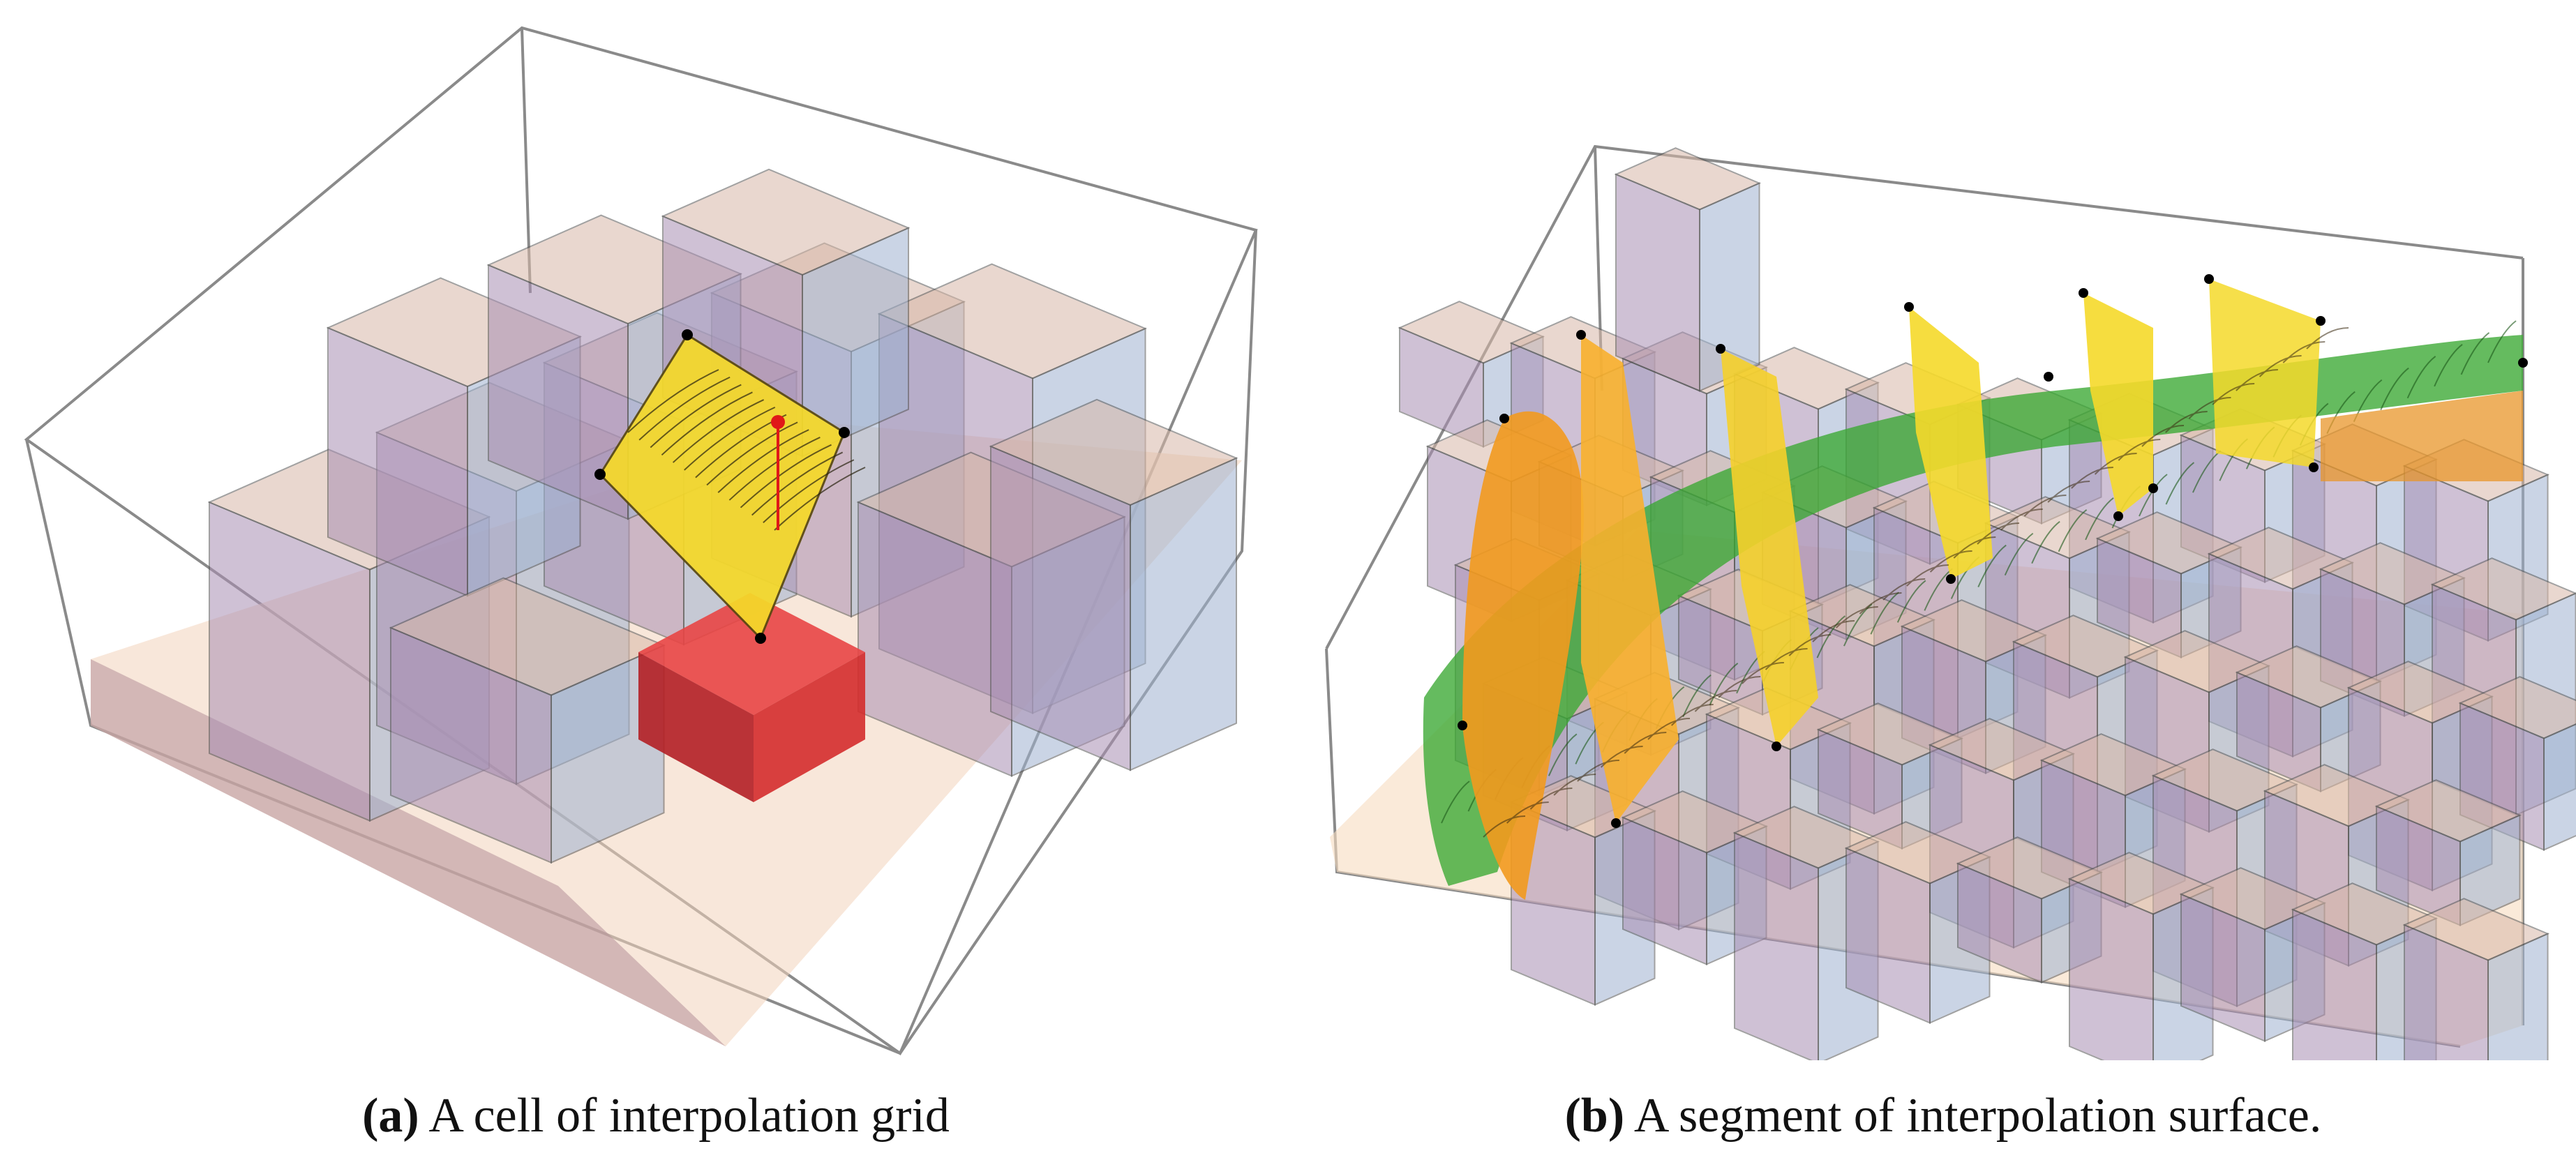  What do you see at coordinates (390, 1116) in the screenshot?
I see `caption-label: (a)` at bounding box center [390, 1116].